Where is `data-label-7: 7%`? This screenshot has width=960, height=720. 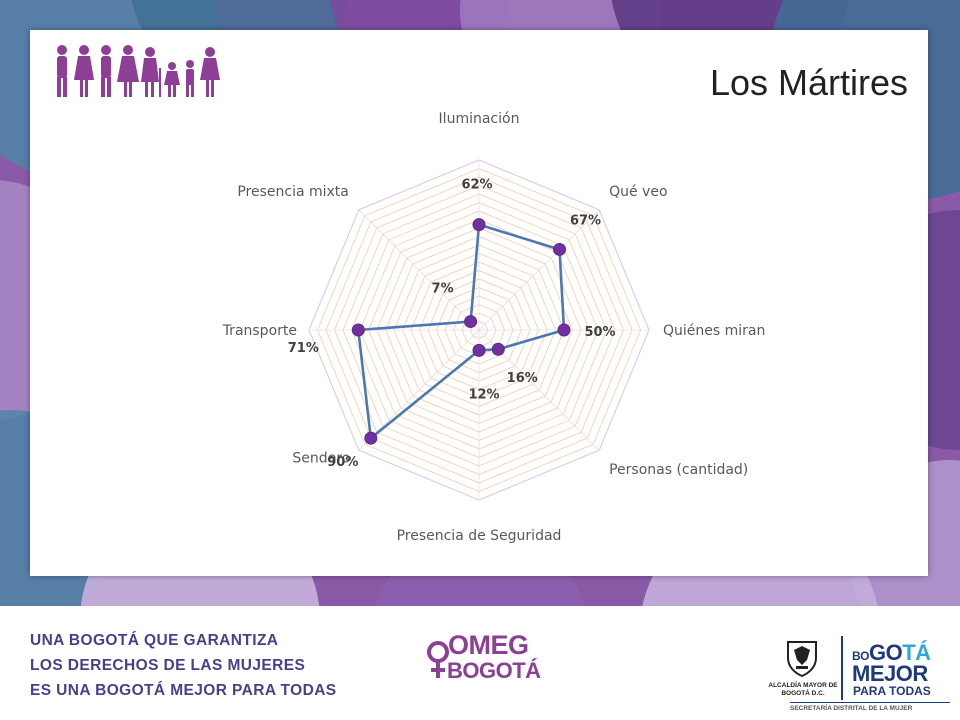 data-label-7: 7% is located at coordinates (443, 289).